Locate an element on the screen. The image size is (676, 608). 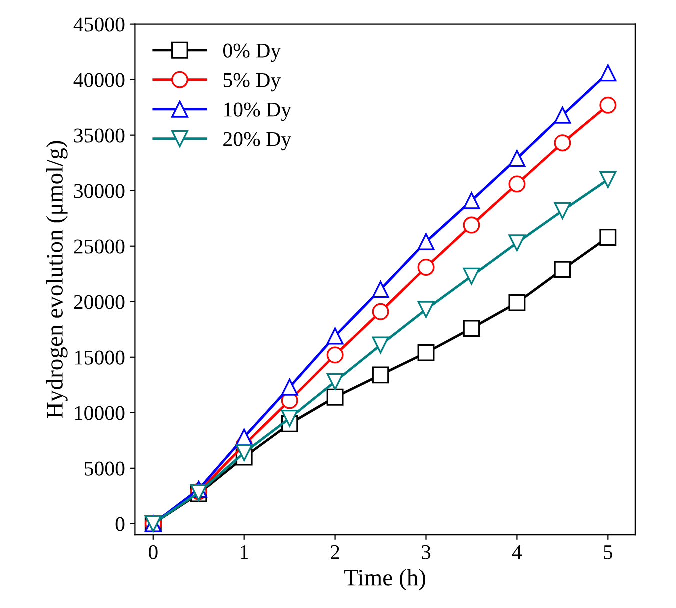
x-axis-title: Time (h) is located at coordinates (385, 580).